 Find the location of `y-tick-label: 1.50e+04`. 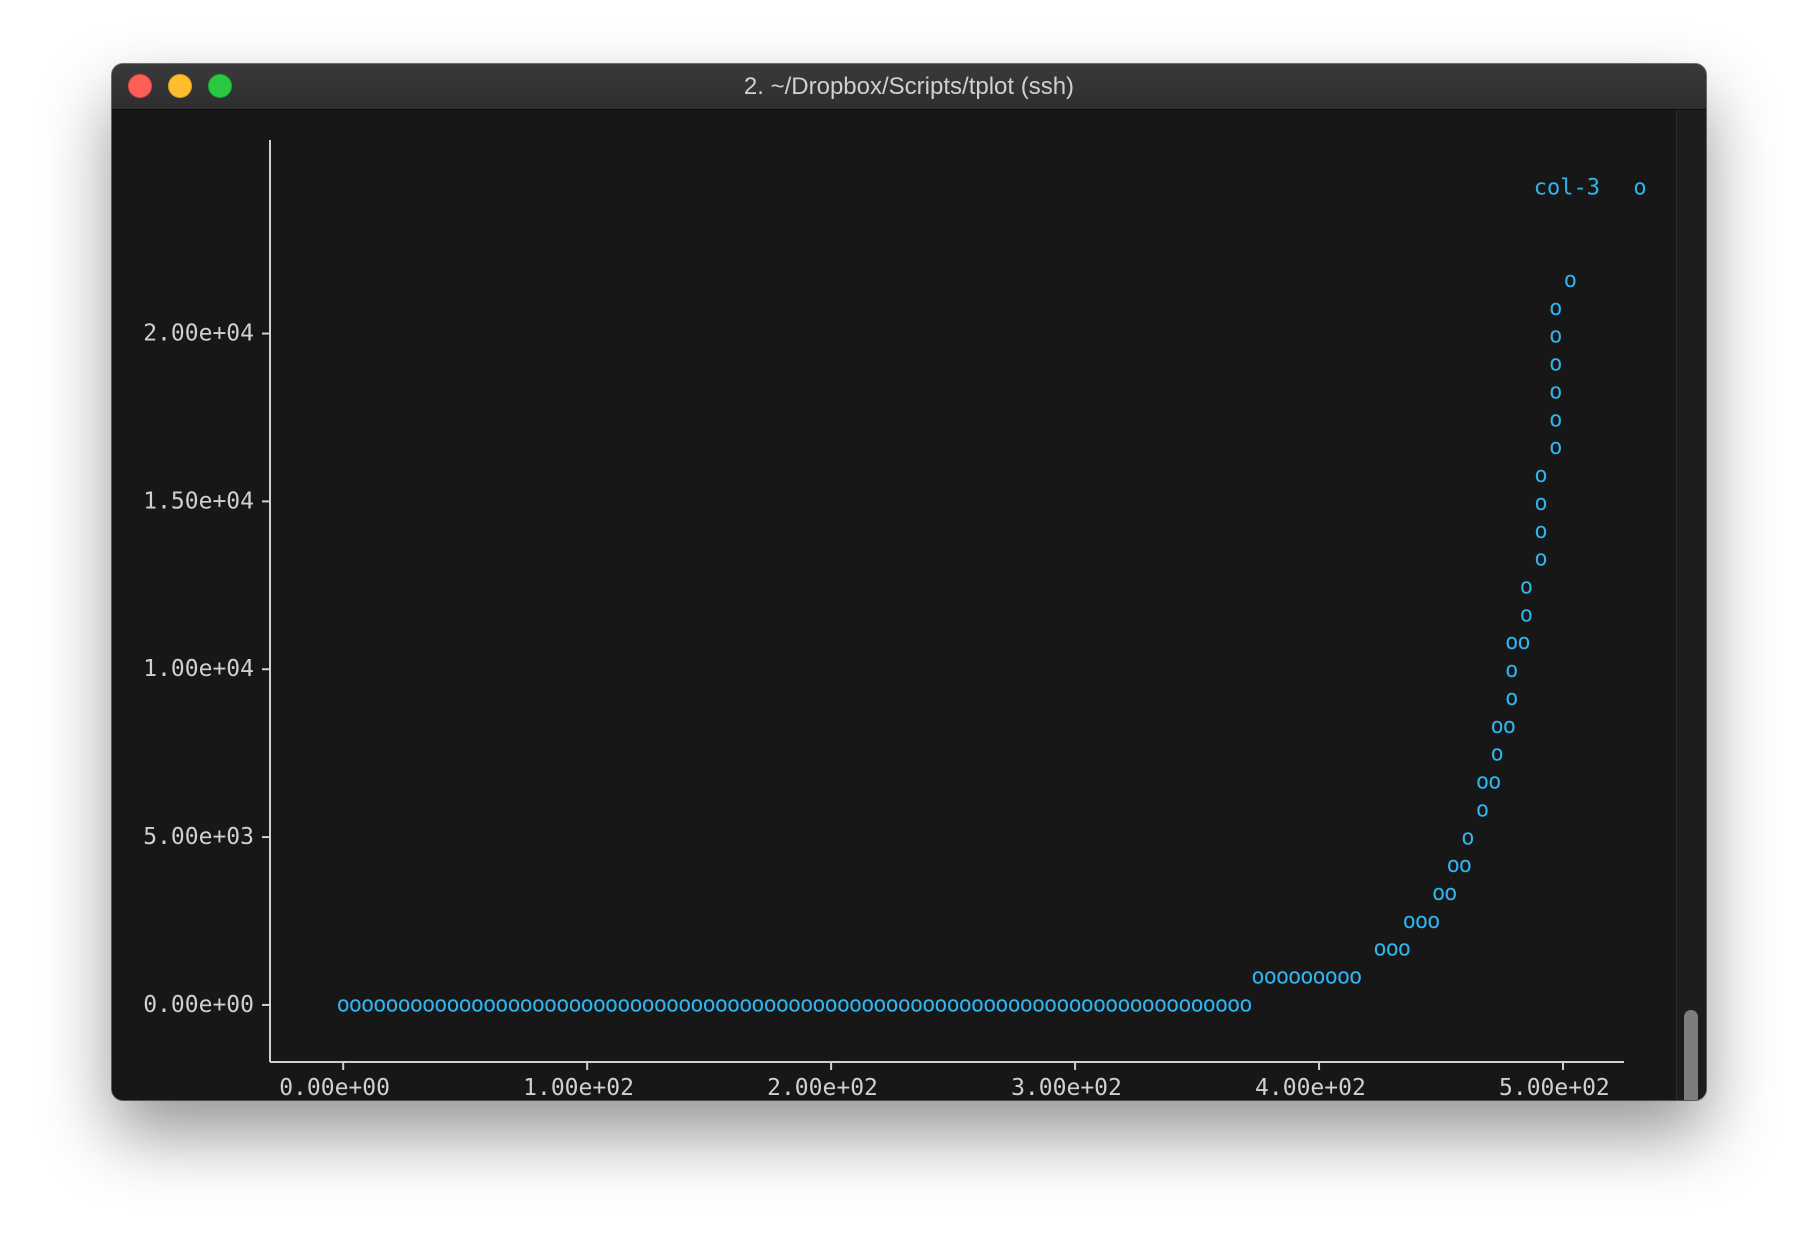

y-tick-label: 1.50e+04 is located at coordinates (198, 501).